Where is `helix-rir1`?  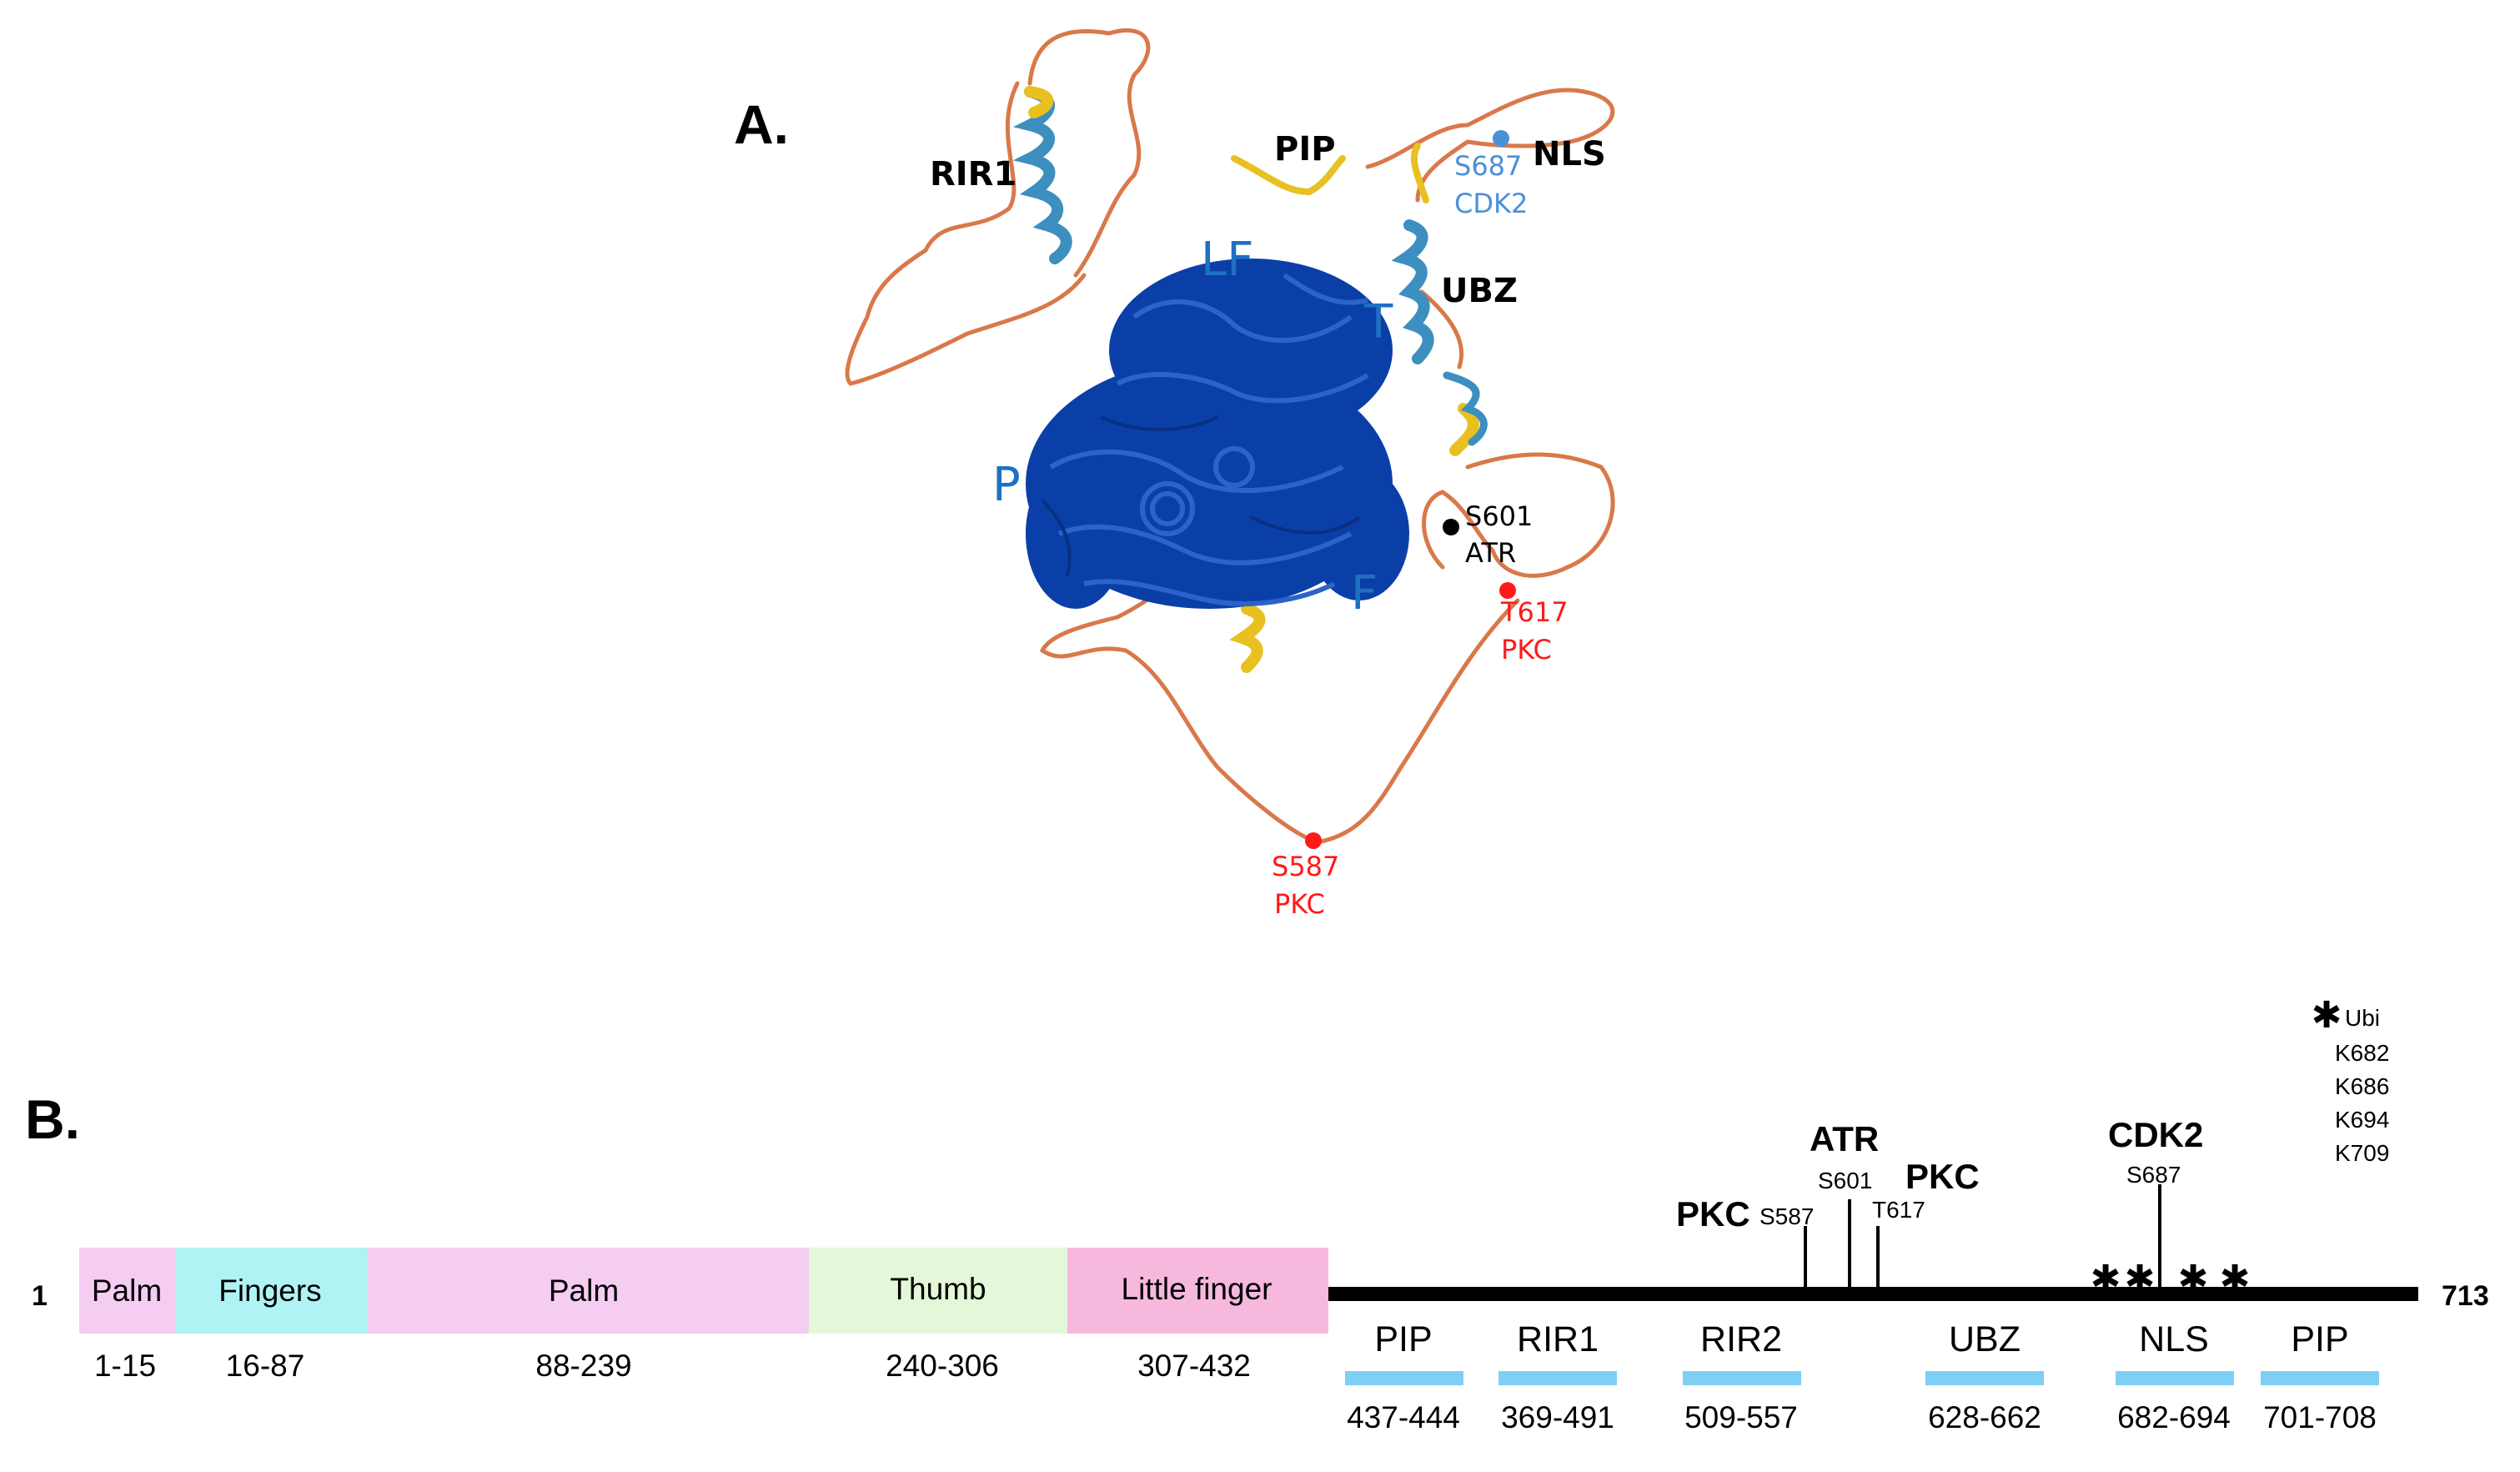 helix-rir1 is located at coordinates (1042, 175).